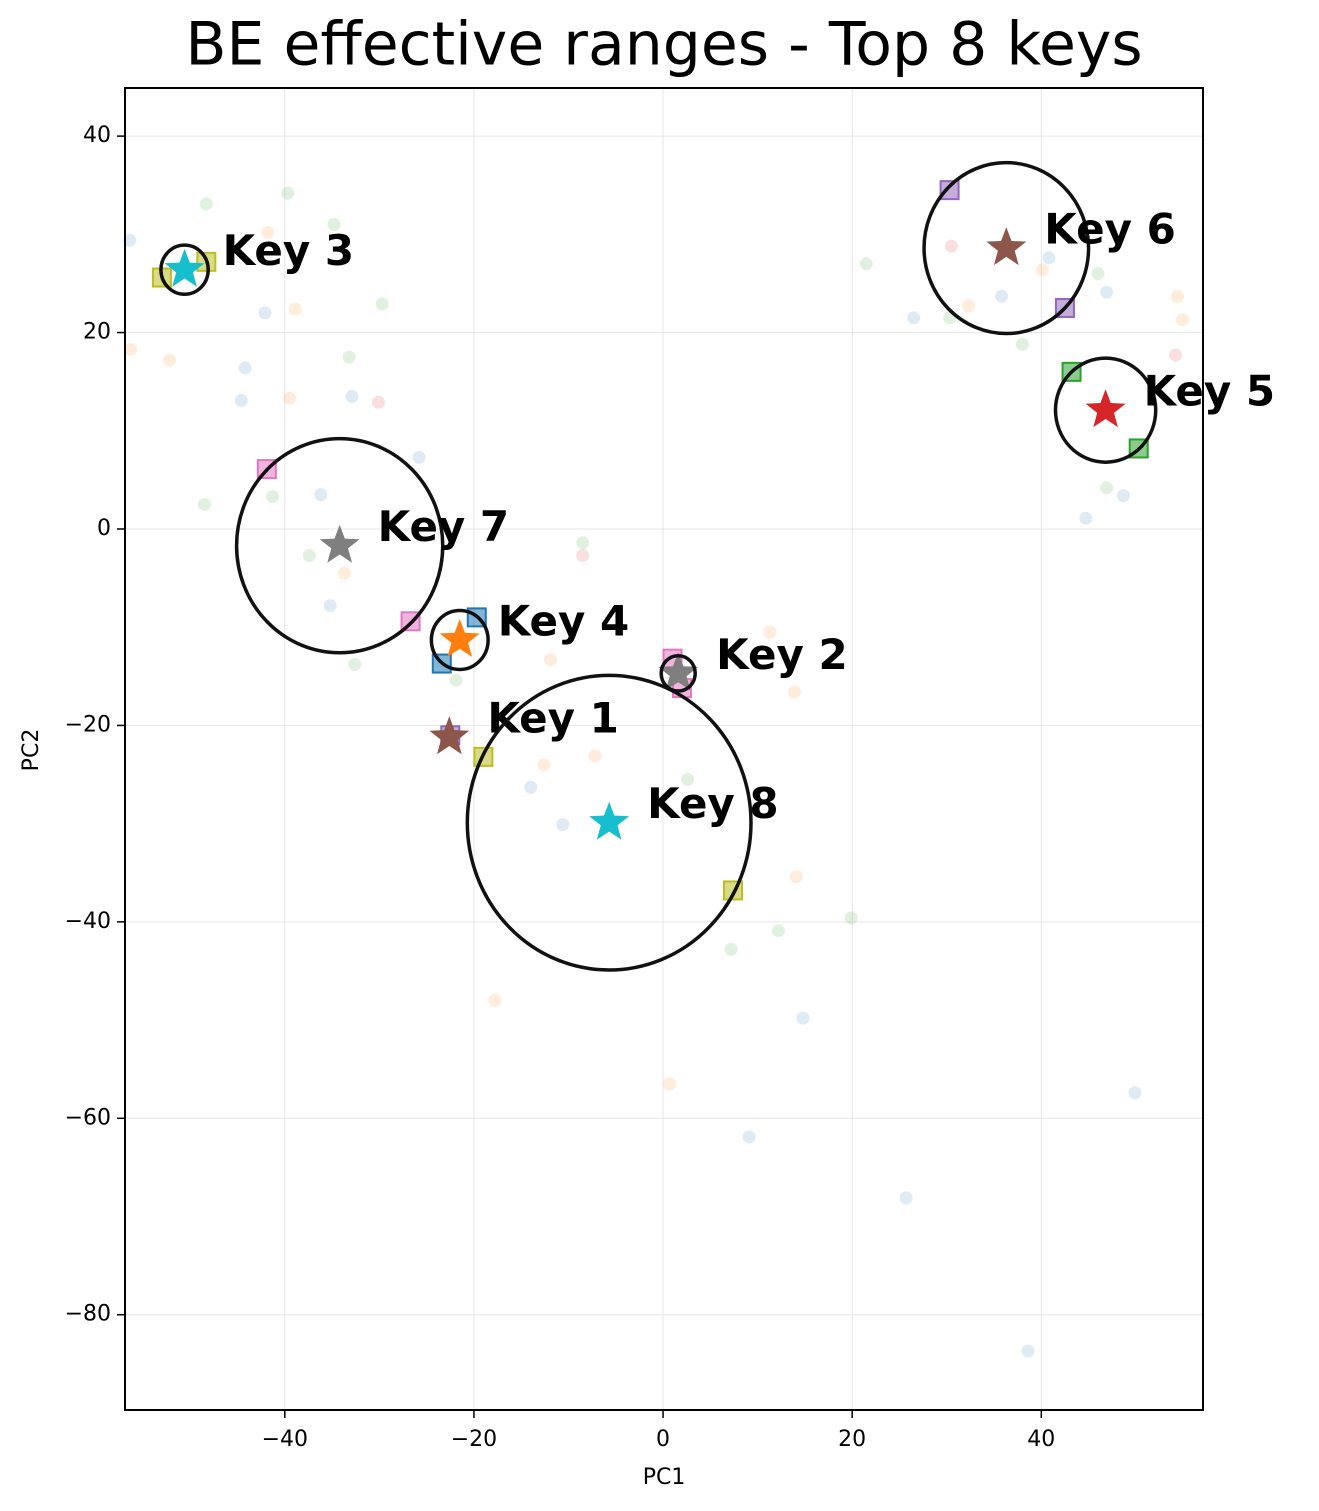  What do you see at coordinates (474, 1439) in the screenshot?
I see `x-tick-label: −20` at bounding box center [474, 1439].